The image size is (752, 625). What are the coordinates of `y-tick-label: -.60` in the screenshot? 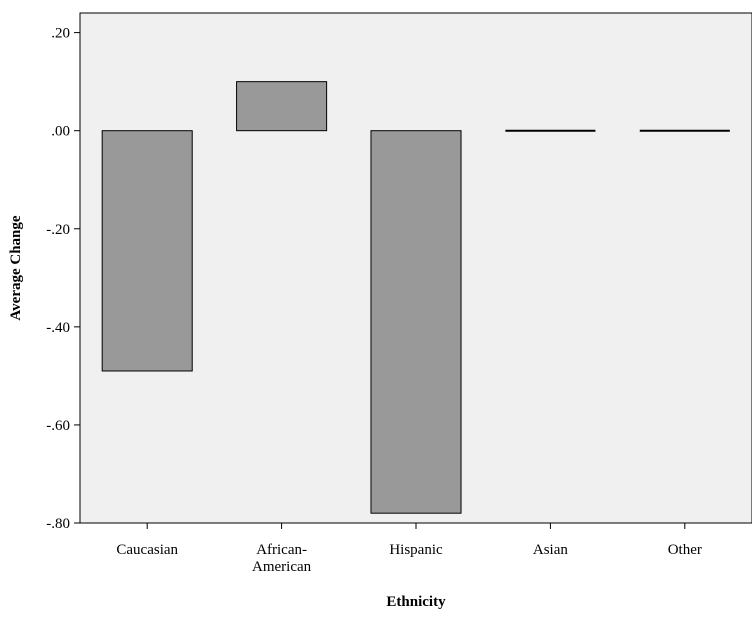 It's located at (58, 426).